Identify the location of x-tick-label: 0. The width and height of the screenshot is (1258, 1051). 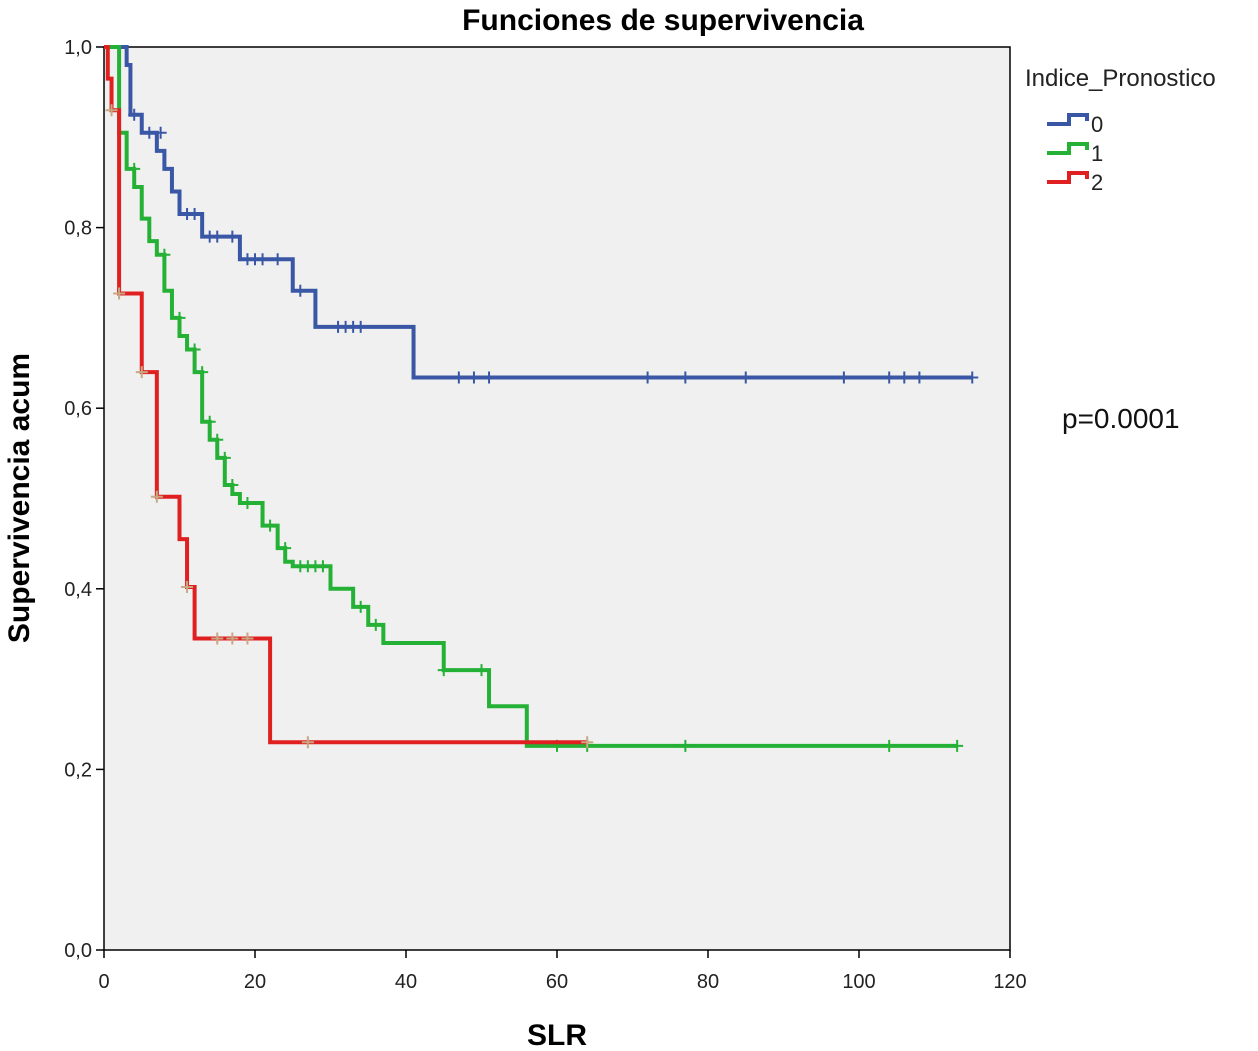
(103, 982).